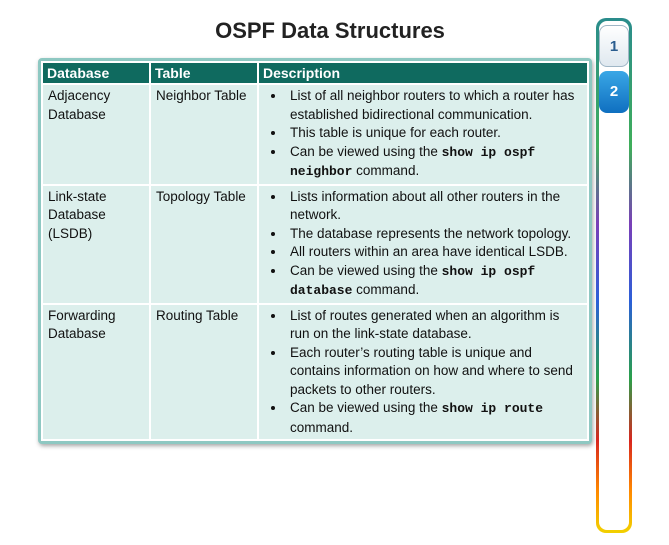 The height and width of the screenshot is (545, 669). I want to click on tab-page-2: 2, so click(614, 92).